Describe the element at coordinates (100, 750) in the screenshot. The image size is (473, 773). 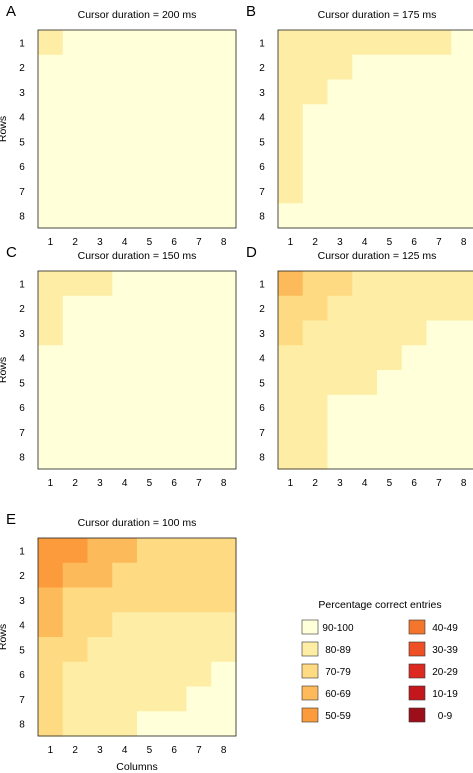
I see `panel-e-x-tick: 3` at that location.